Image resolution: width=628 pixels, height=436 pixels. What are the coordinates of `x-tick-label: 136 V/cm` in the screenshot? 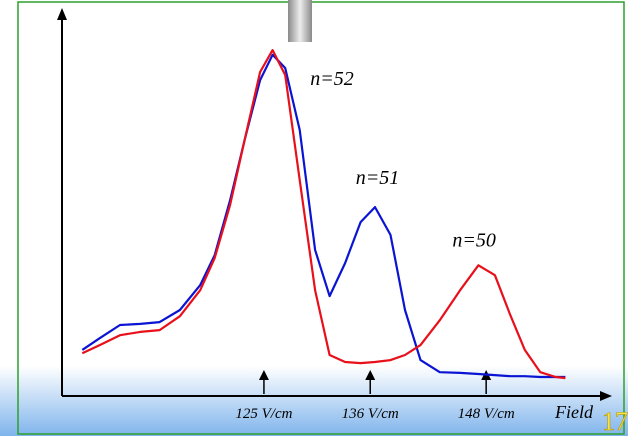 It's located at (370, 414).